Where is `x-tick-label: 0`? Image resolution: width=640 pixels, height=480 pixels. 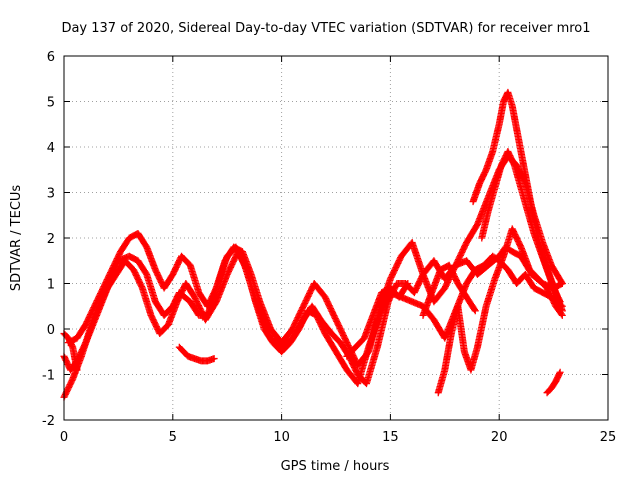
x-tick-label: 0 is located at coordinates (64, 437).